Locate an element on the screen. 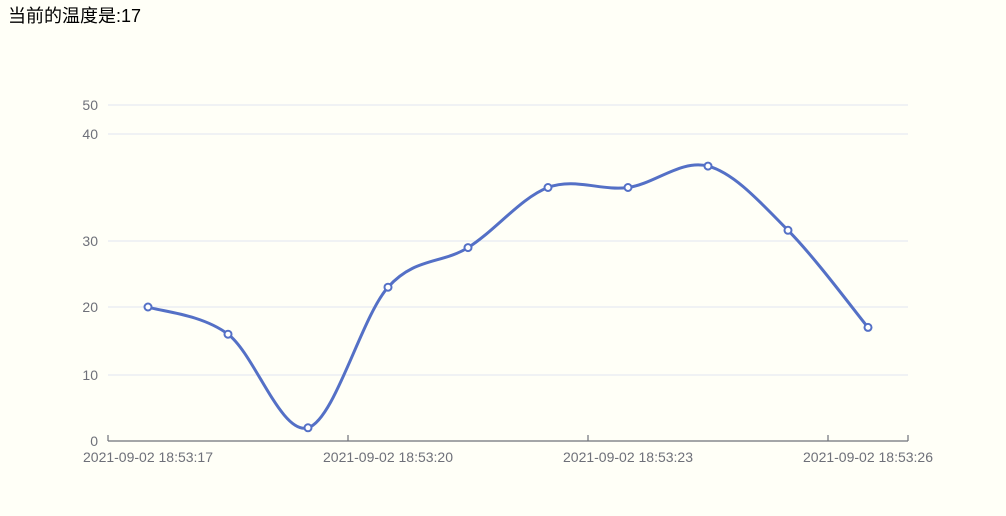 The height and width of the screenshot is (516, 1006). y-axis-label: 0 is located at coordinates (94, 441).